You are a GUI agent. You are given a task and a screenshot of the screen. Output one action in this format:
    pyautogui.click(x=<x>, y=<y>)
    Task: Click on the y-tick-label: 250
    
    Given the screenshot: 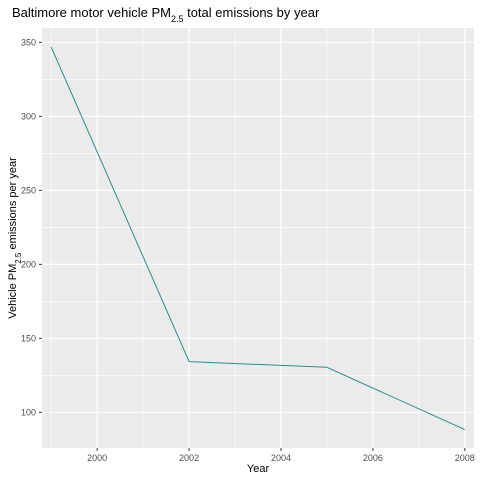 What is the action you would take?
    pyautogui.click(x=28, y=190)
    